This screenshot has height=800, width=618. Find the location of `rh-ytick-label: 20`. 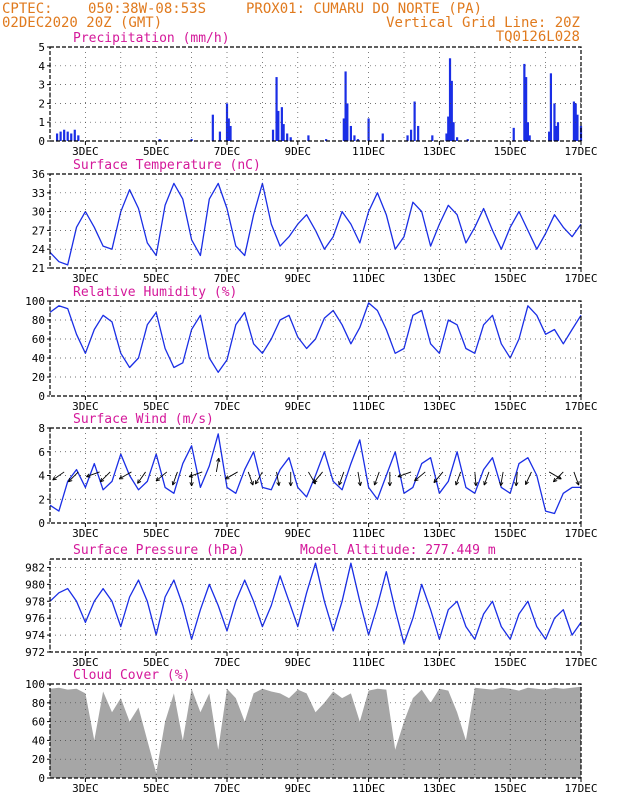

rh-ytick-label: 20 is located at coordinates (38, 377).